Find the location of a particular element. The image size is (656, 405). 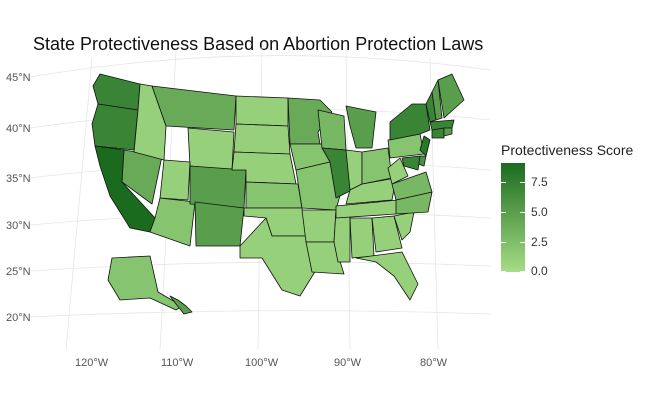

state-co is located at coordinates (218, 187).